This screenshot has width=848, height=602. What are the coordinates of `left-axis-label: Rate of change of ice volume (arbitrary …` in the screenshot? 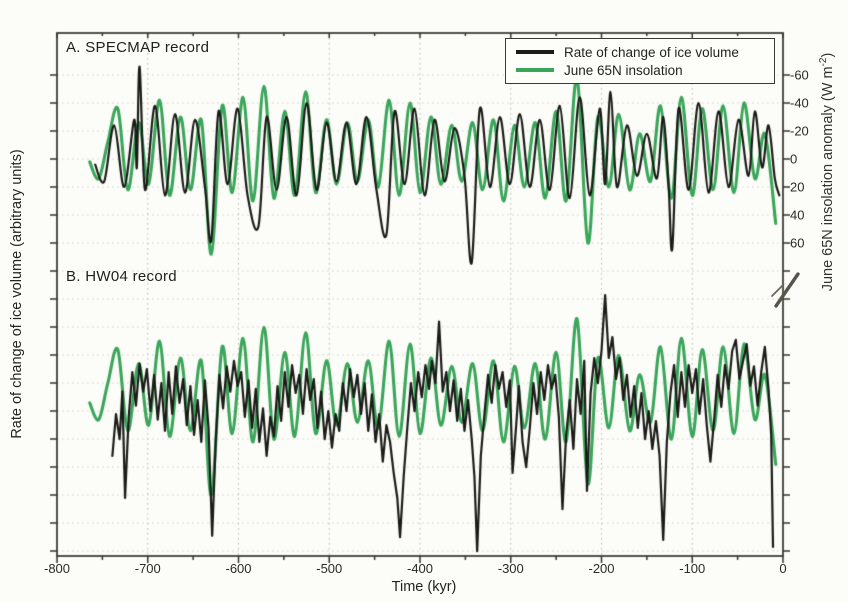 It's located at (17, 294).